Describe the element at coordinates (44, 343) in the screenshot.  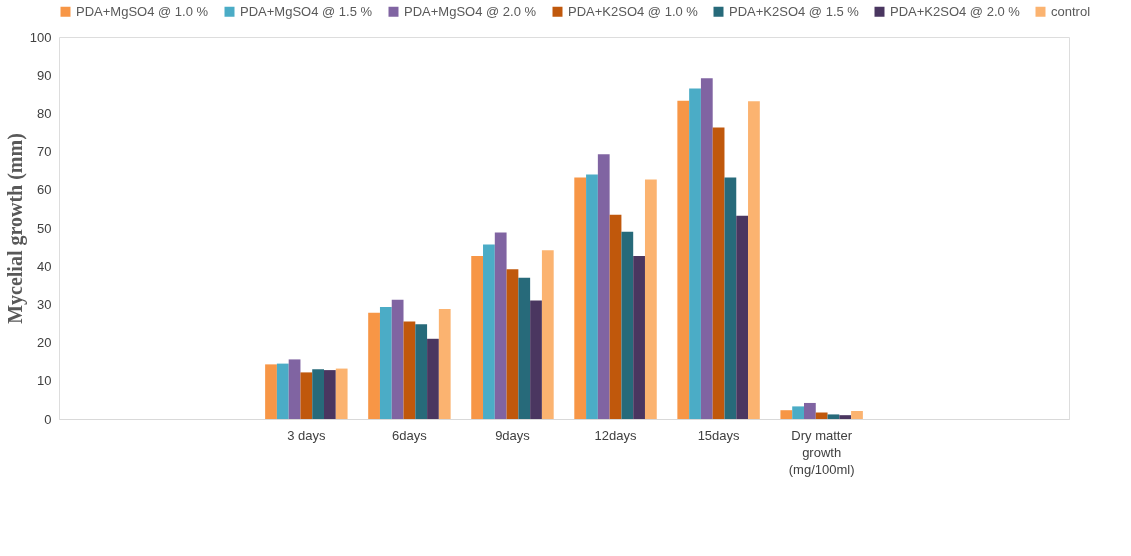
I see `y-tick-label: 20` at that location.